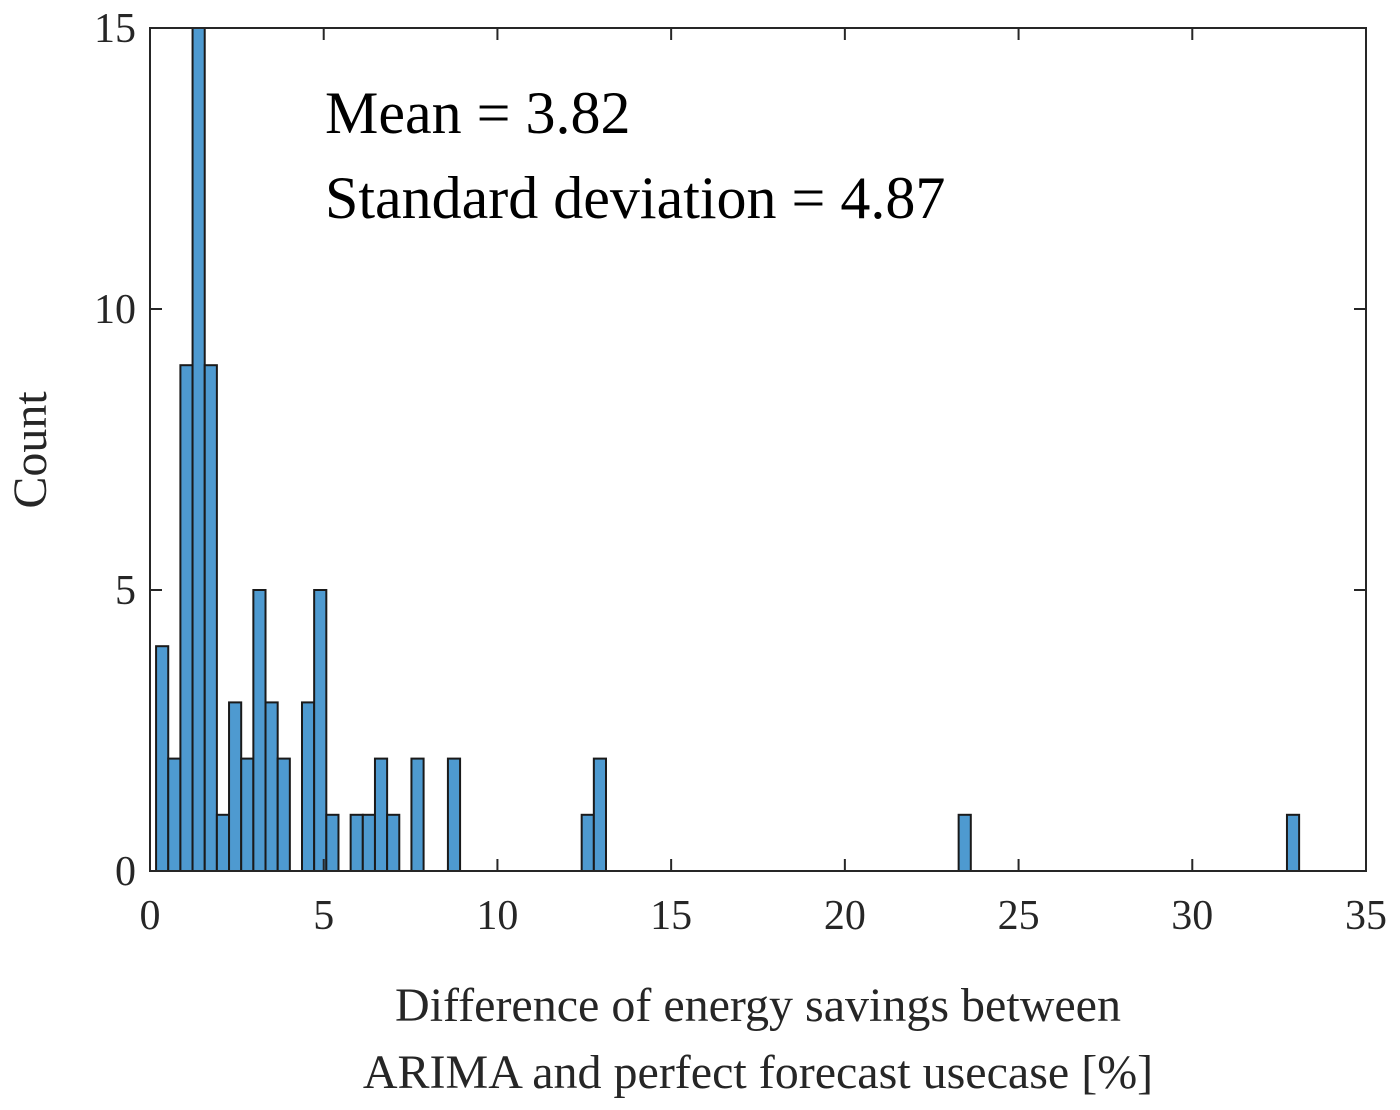 This screenshot has height=1110, width=1400. I want to click on annotation-mean: Mean = 3.82, so click(477, 113).